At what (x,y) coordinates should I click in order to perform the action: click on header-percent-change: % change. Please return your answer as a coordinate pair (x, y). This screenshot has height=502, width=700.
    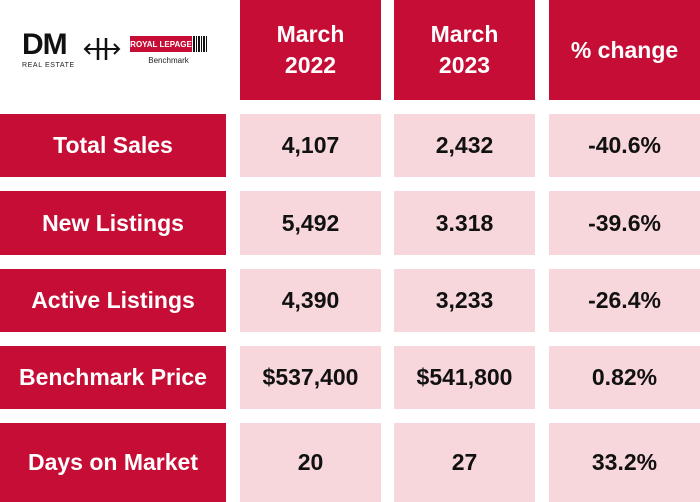
    Looking at the image, I should click on (624, 50).